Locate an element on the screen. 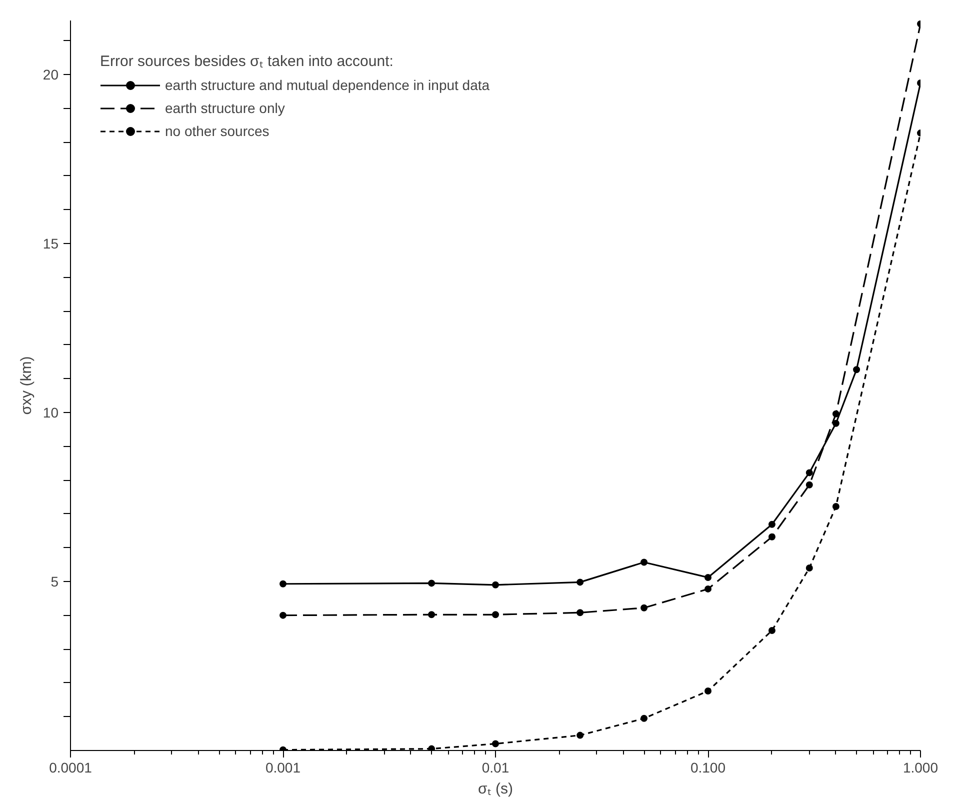 The image size is (961, 811). x-axis-title: σₜ (s) is located at coordinates (495, 789).